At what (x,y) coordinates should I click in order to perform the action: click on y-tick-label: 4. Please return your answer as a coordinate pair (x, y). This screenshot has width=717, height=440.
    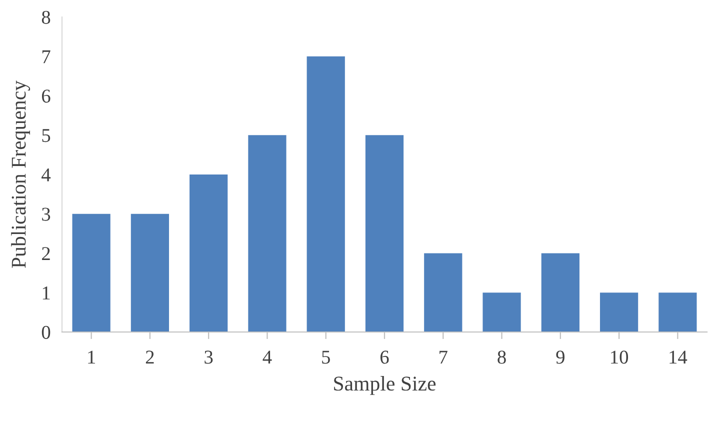
    Looking at the image, I should click on (46, 175).